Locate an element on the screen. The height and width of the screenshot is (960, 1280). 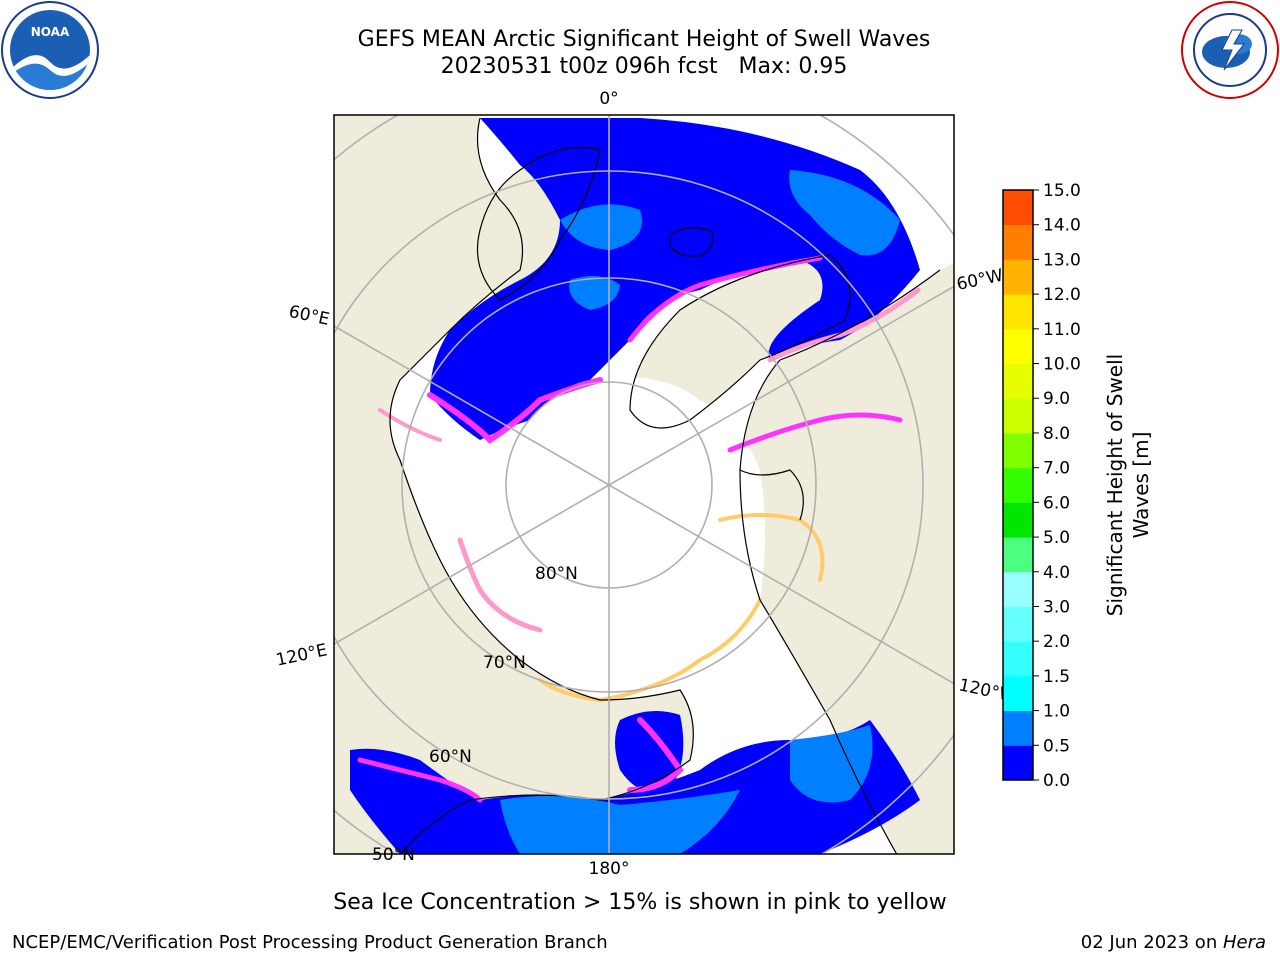
lat-label-50n: 50°N is located at coordinates (393, 855).